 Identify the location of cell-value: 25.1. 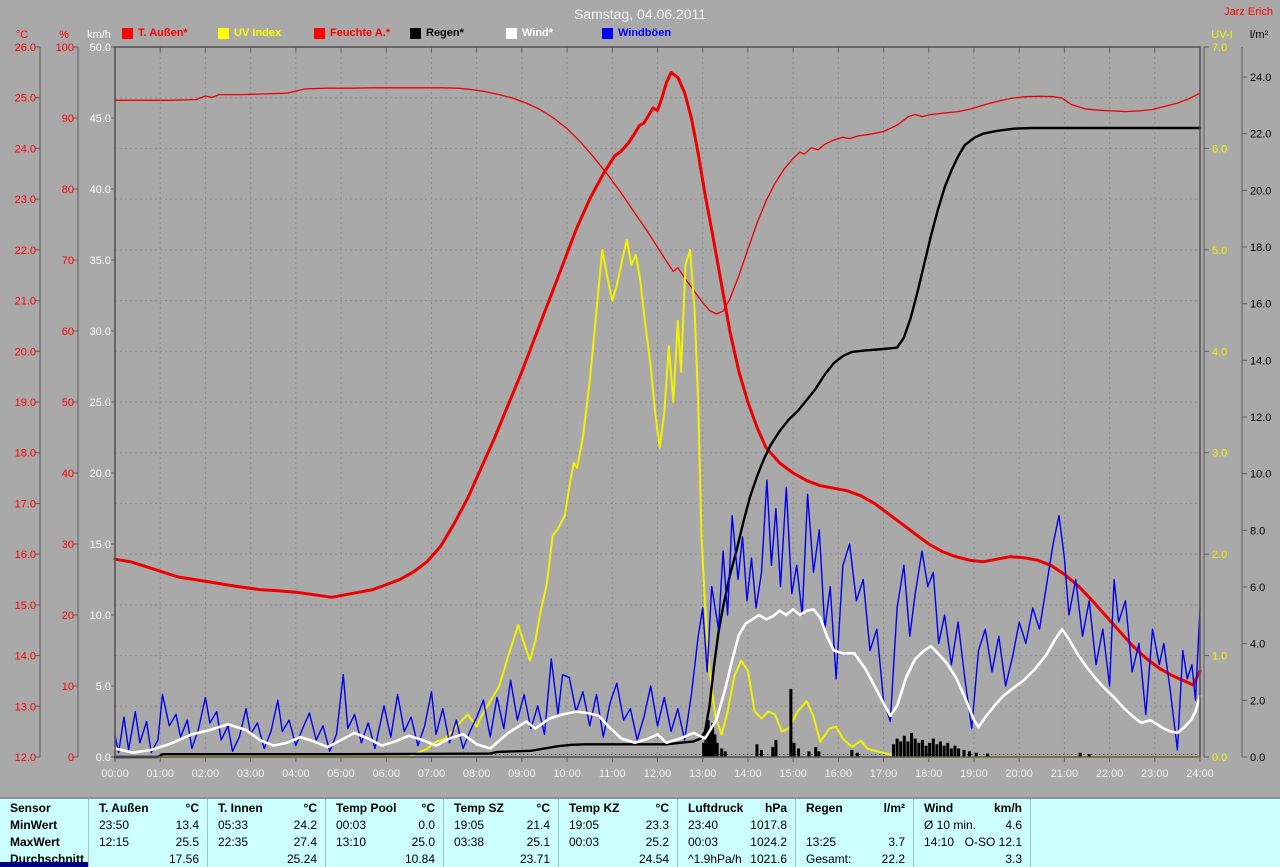
(538, 842).